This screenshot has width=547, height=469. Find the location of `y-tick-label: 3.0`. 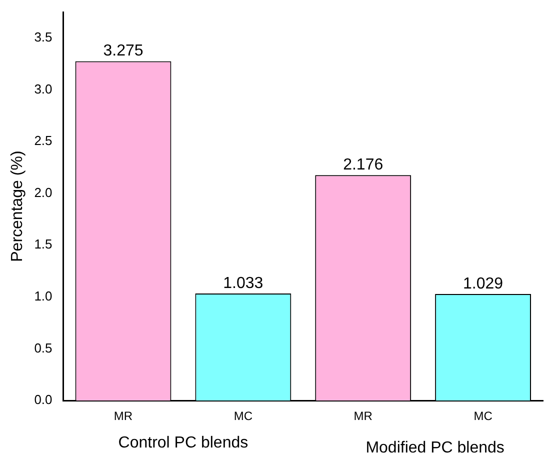

y-tick-label: 3.0 is located at coordinates (43, 88).